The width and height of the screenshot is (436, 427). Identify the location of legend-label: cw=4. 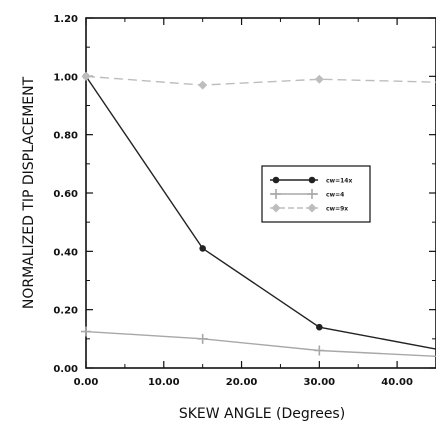
(335, 195).